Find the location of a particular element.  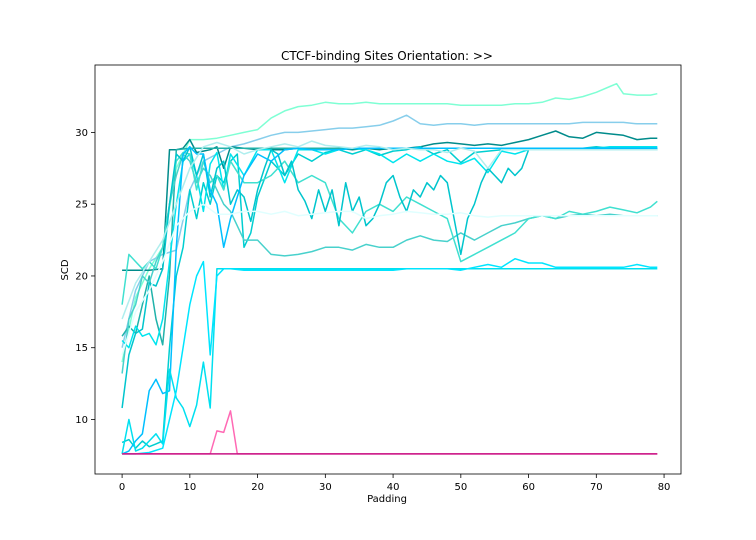

x-tick-label: 70 is located at coordinates (596, 487).